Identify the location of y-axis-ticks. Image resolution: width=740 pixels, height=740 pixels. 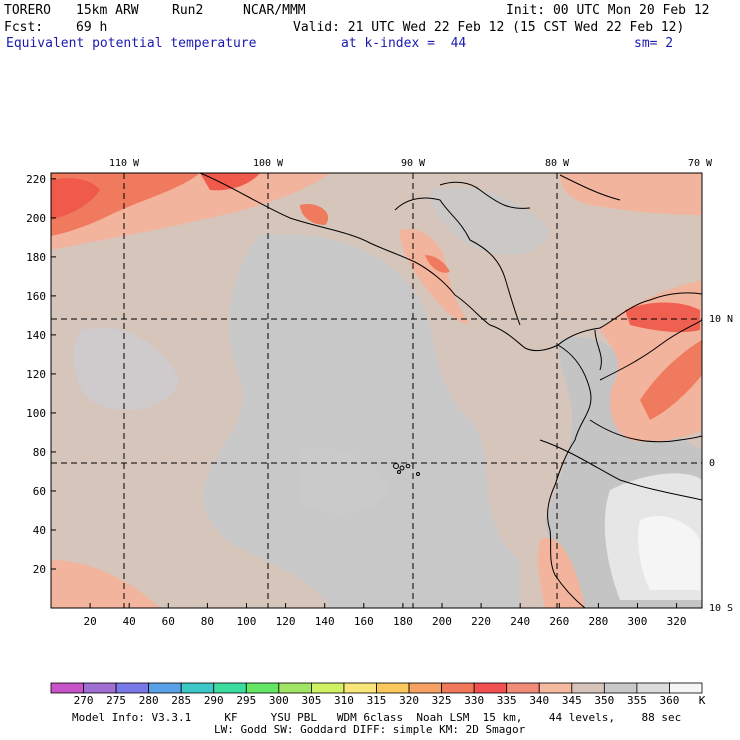
(53, 374).